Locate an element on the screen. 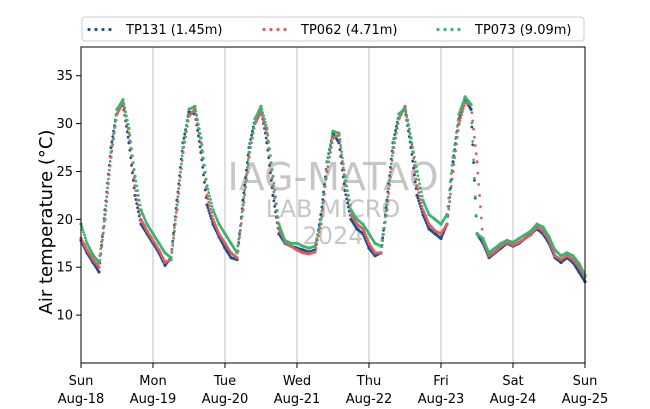  y-tick-label: 15 is located at coordinates (64, 268).